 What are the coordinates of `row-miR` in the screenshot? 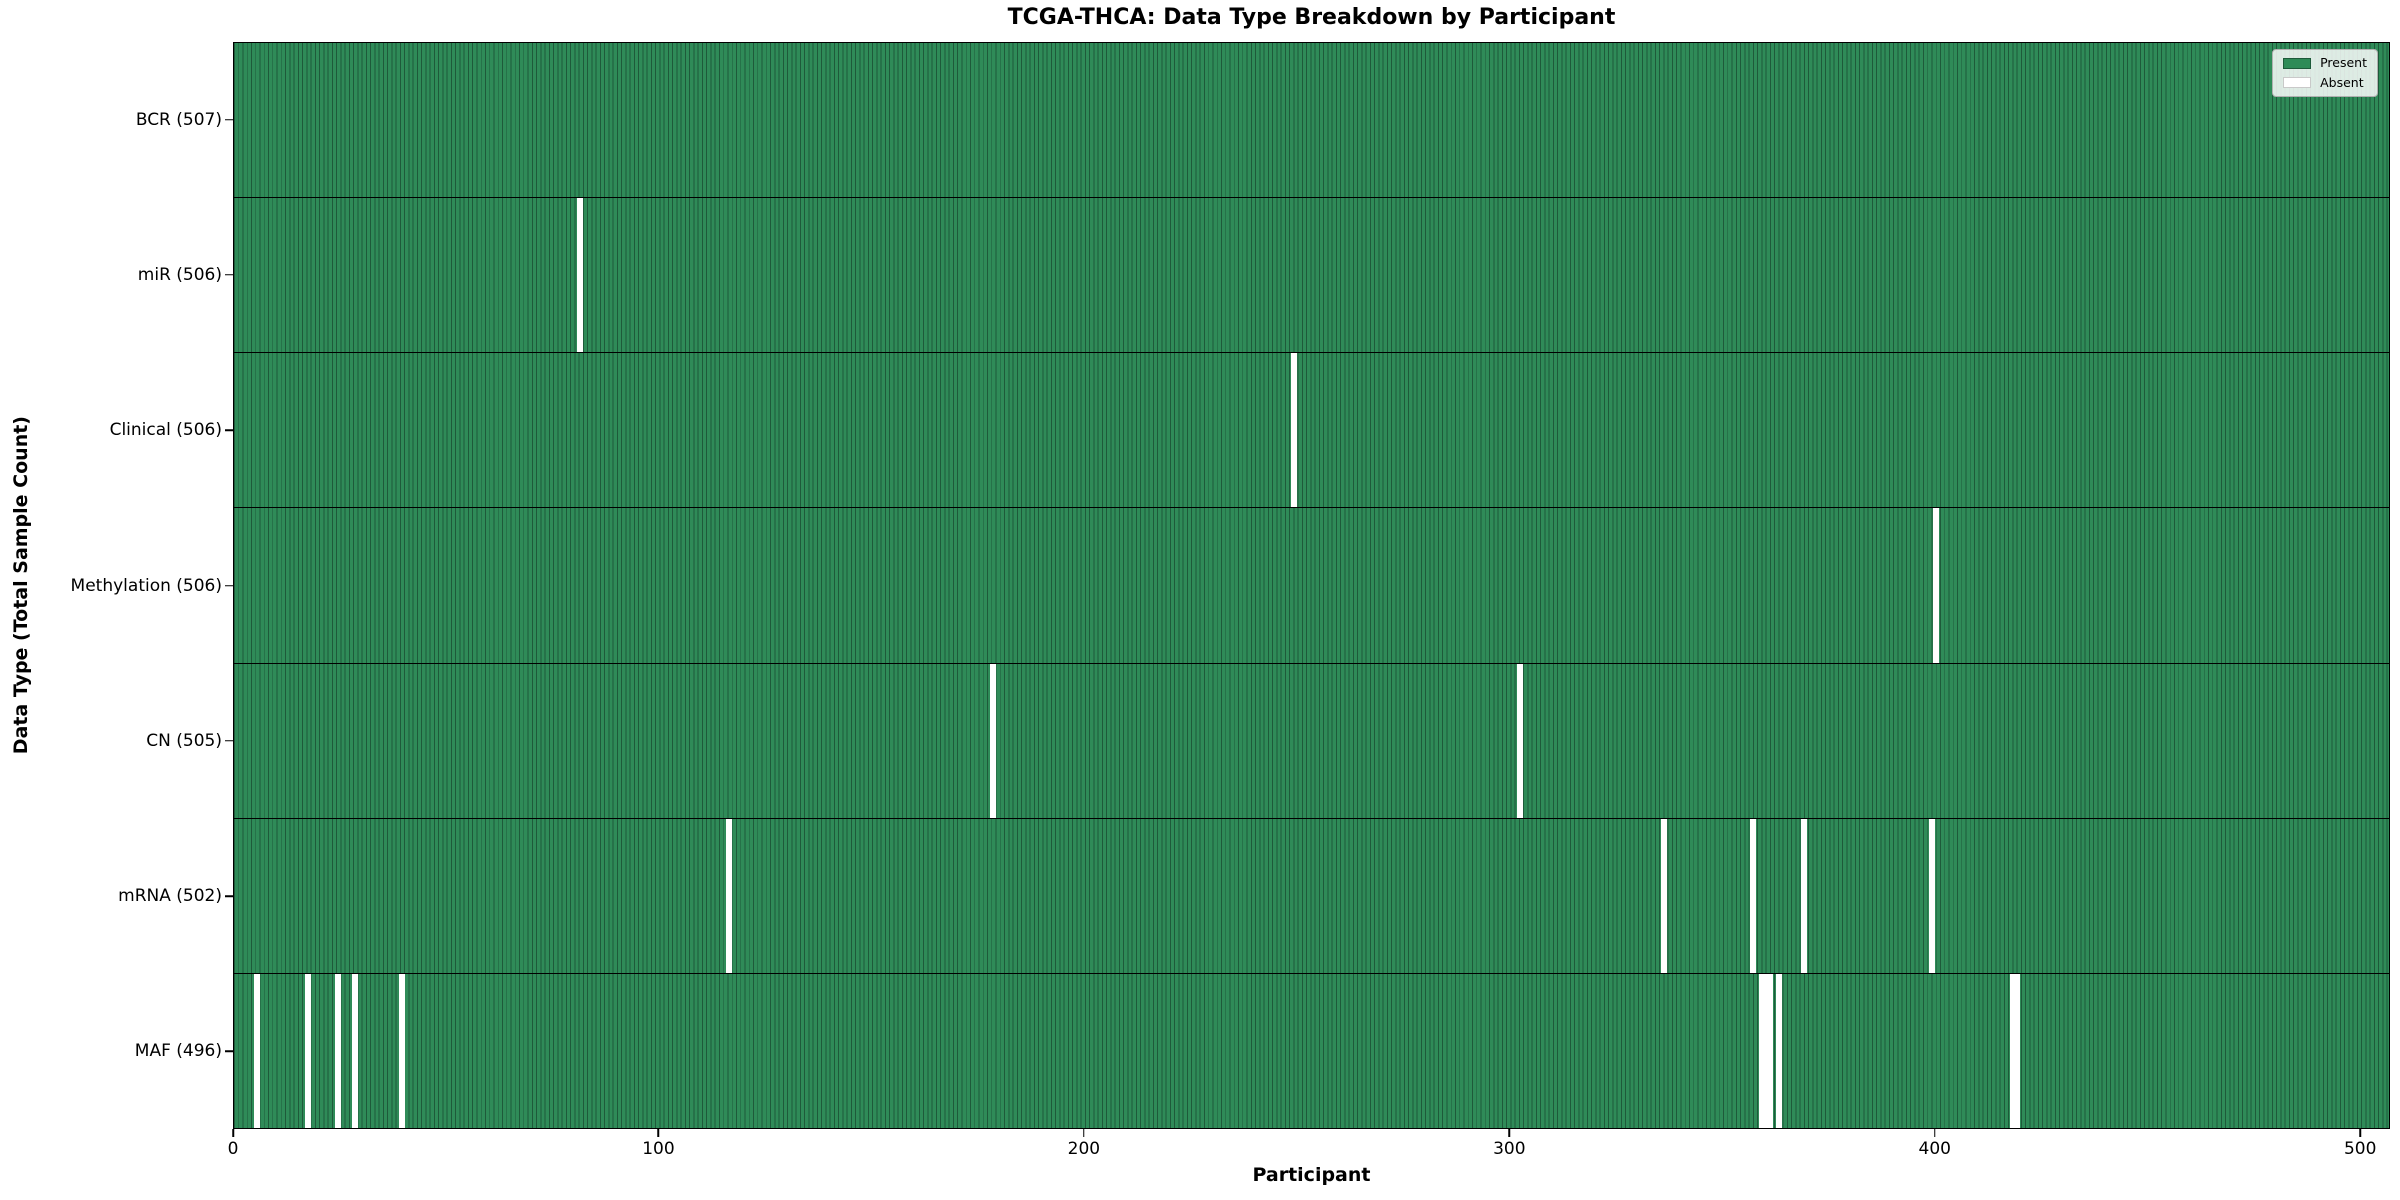 It's located at (1311, 276).